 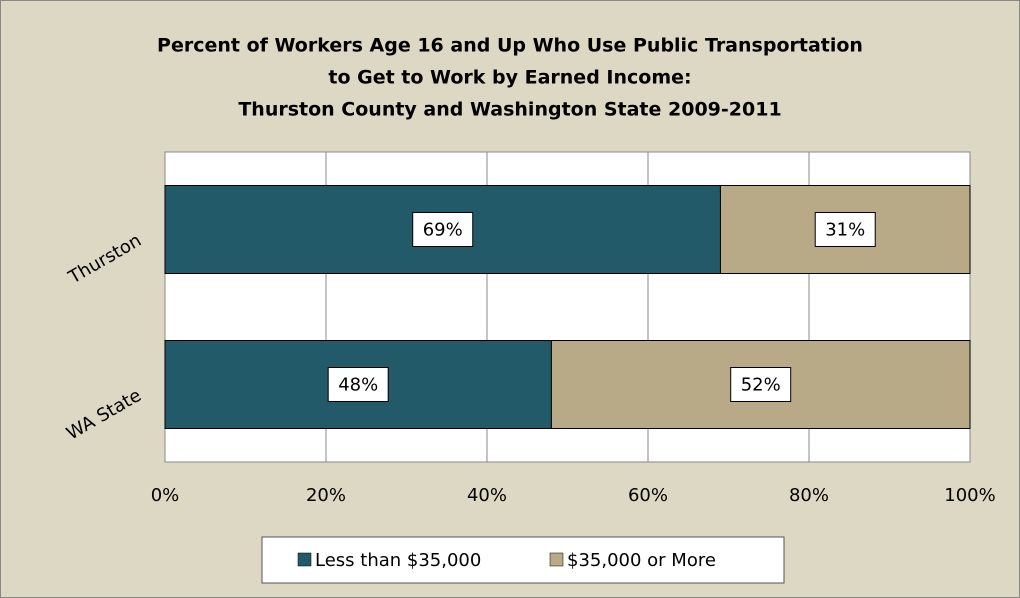 I want to click on data-label: 31%, so click(x=845, y=230).